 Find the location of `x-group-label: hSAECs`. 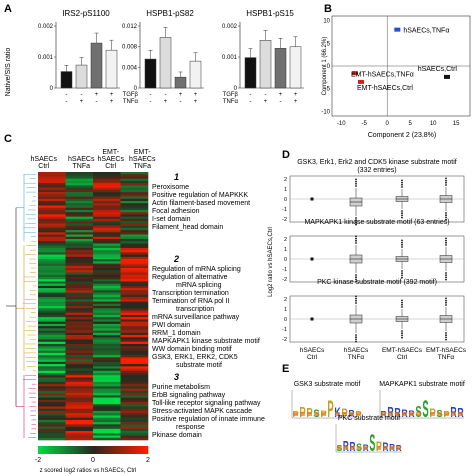

x-group-label: hSAECs is located at coordinates (312, 350).